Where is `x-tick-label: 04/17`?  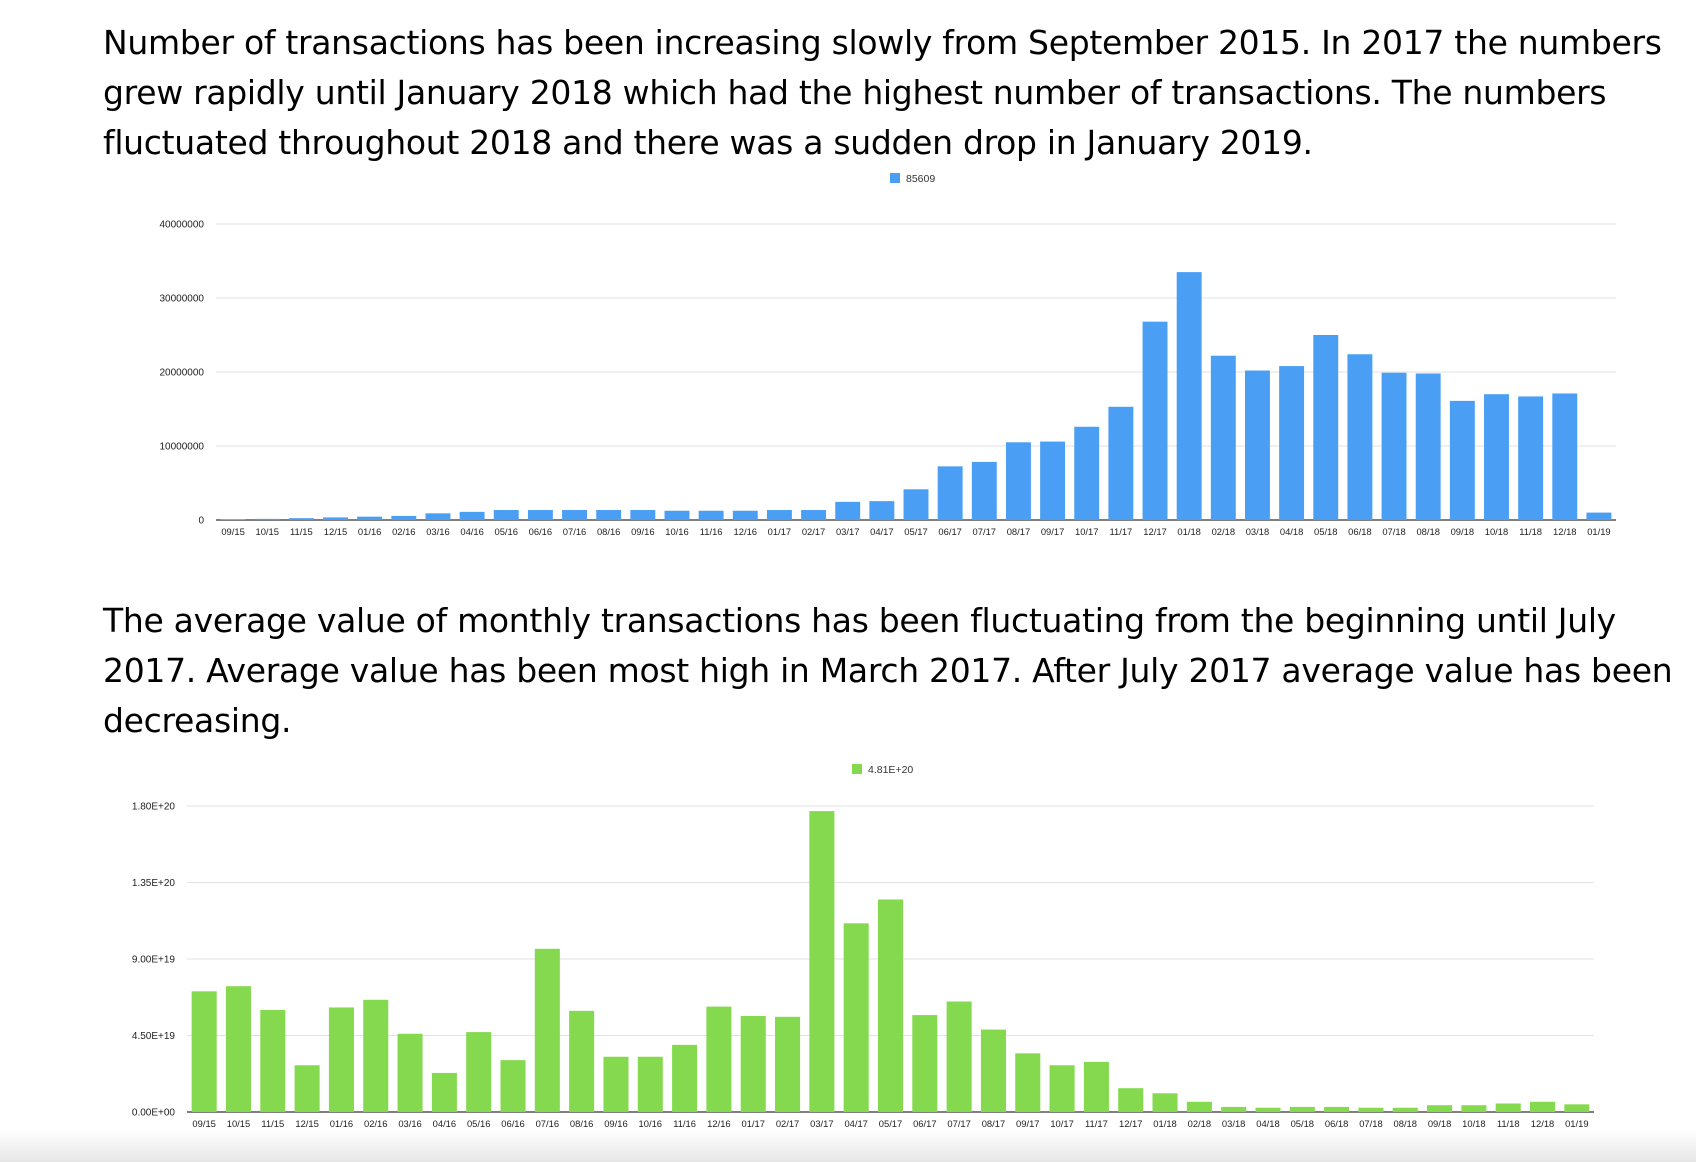
x-tick-label: 04/17 is located at coordinates (855, 1123).